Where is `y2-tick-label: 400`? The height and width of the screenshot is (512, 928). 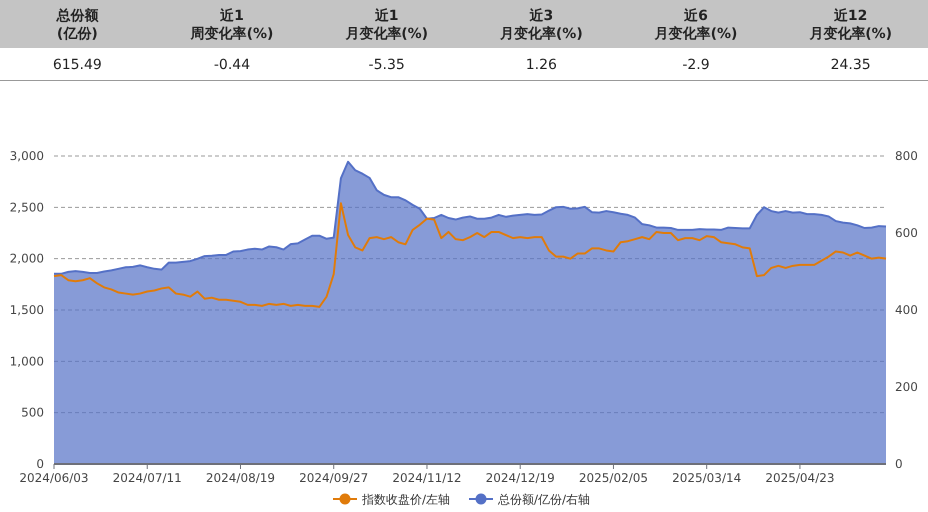 y2-tick-label: 400 is located at coordinates (906, 310).